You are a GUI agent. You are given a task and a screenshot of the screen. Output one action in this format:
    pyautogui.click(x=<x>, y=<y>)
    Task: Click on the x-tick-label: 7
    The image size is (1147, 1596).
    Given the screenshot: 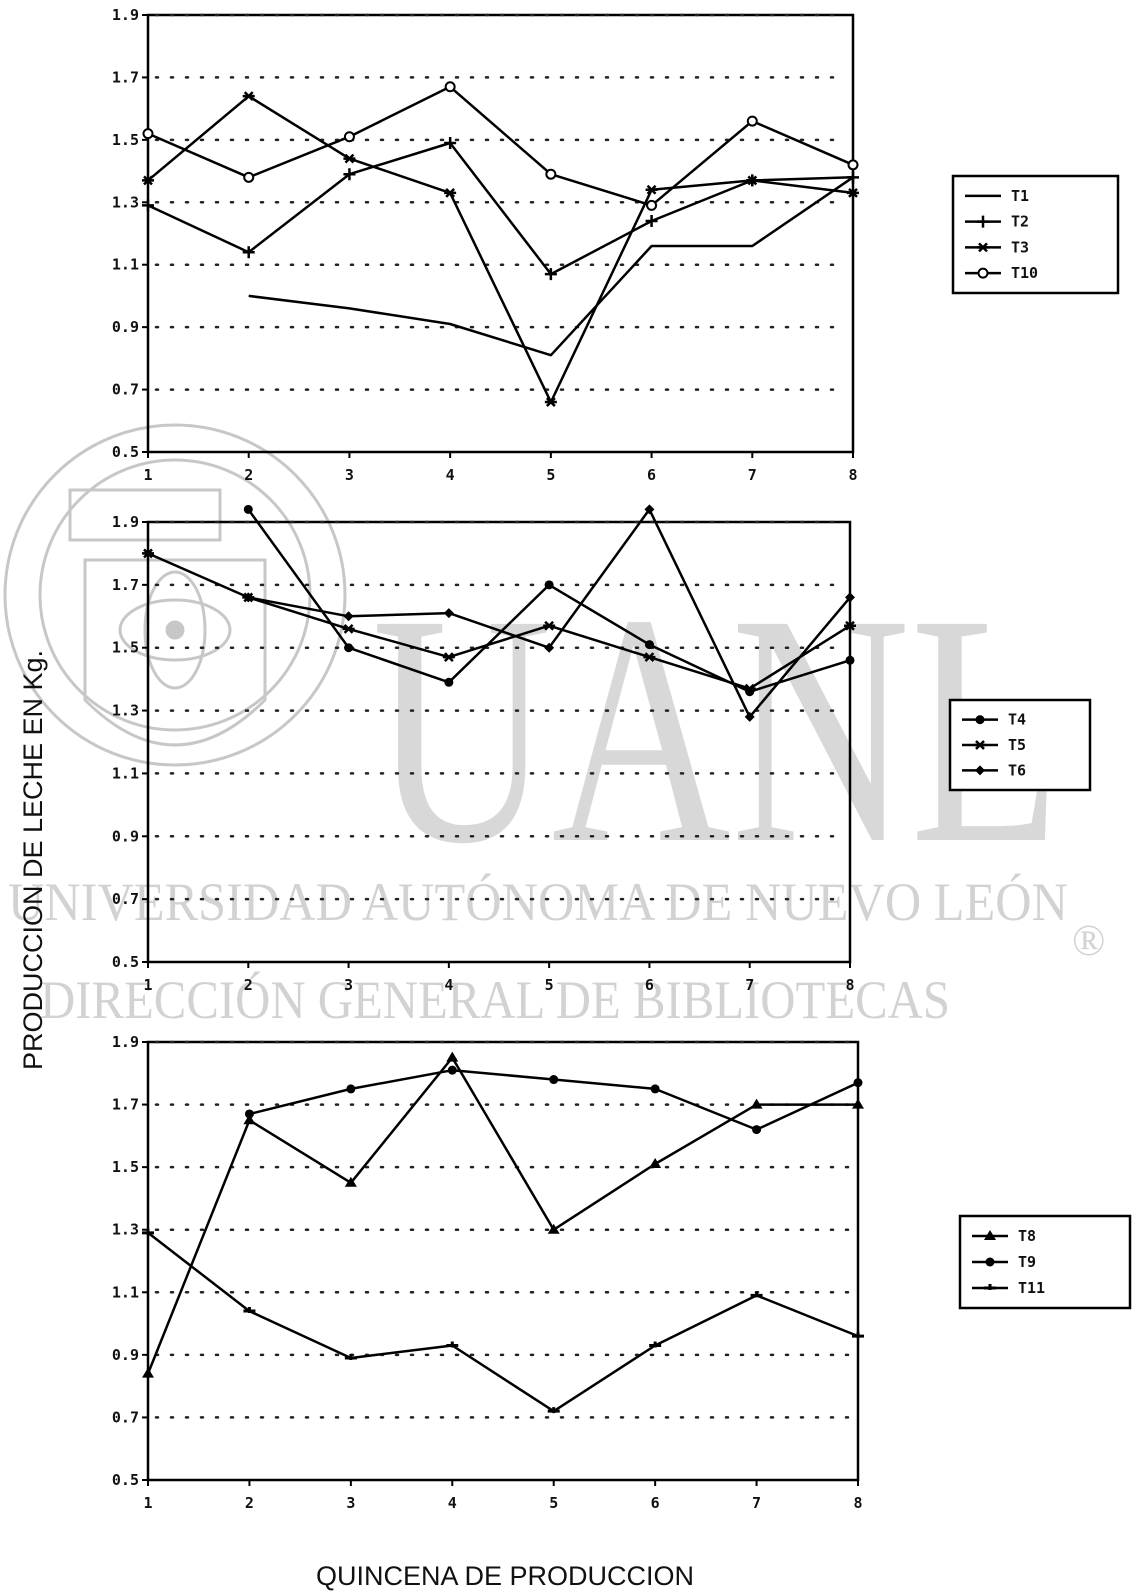 What is the action you would take?
    pyautogui.click(x=752, y=475)
    